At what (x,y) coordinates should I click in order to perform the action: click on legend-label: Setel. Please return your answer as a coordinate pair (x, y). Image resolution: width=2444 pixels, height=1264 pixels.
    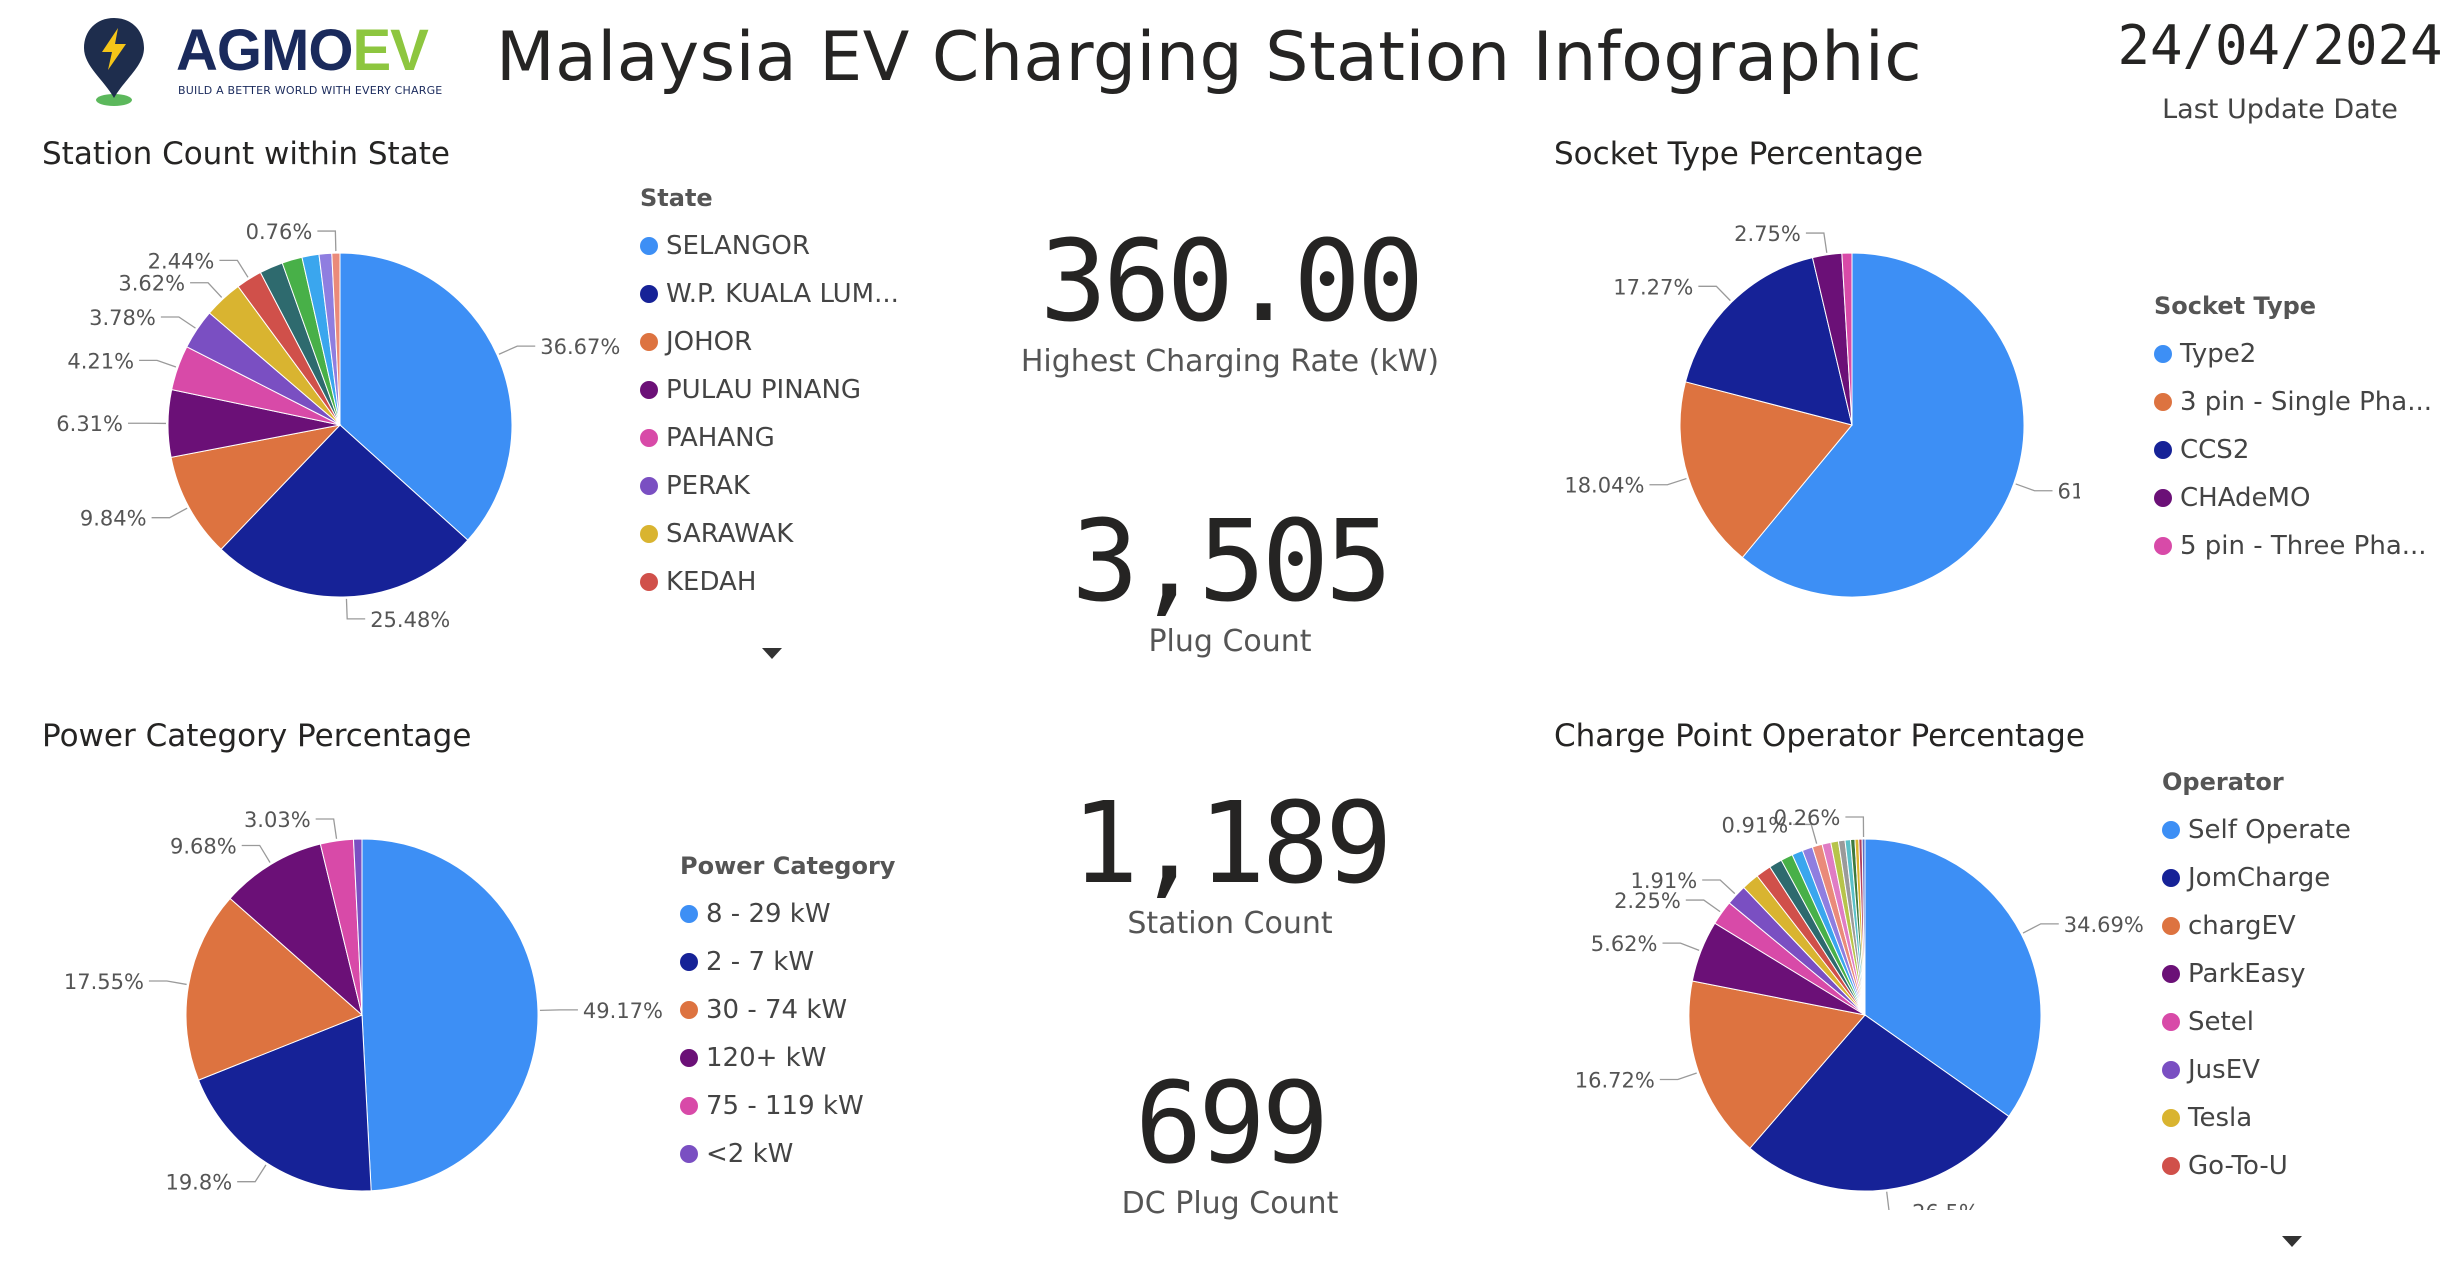
    Looking at the image, I should click on (2221, 1022).